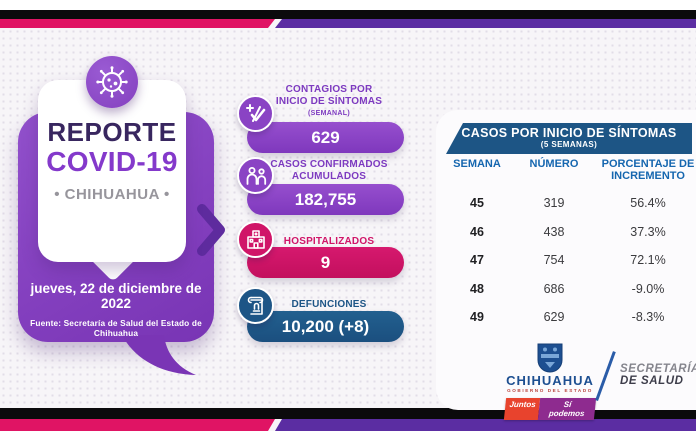 Image resolution: width=696 pixels, height=431 pixels. I want to click on top-stripe-purple-segment, so click(485, 23).